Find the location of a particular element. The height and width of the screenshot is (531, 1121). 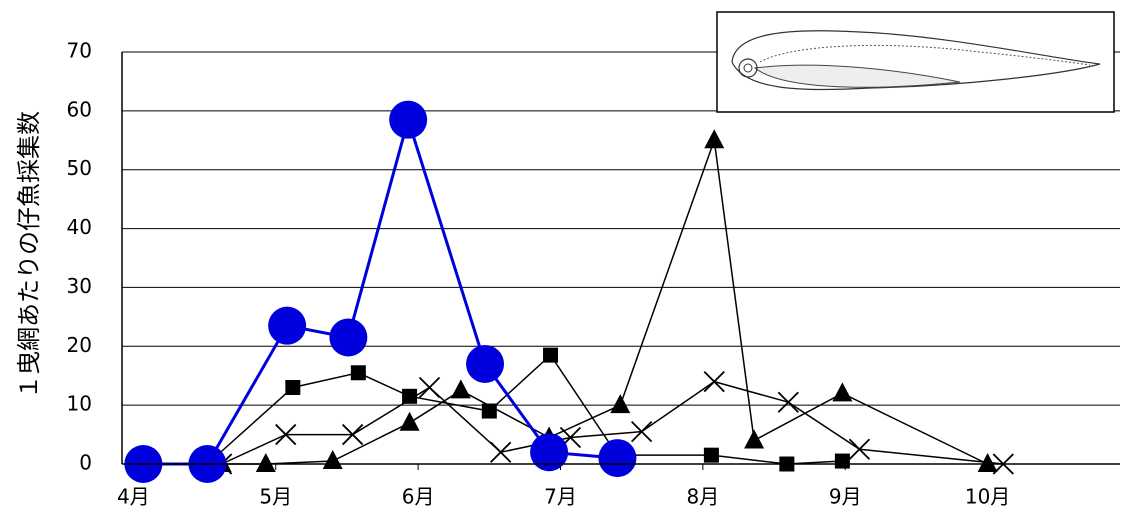

y-tick-label: 50 is located at coordinates (79, 168).